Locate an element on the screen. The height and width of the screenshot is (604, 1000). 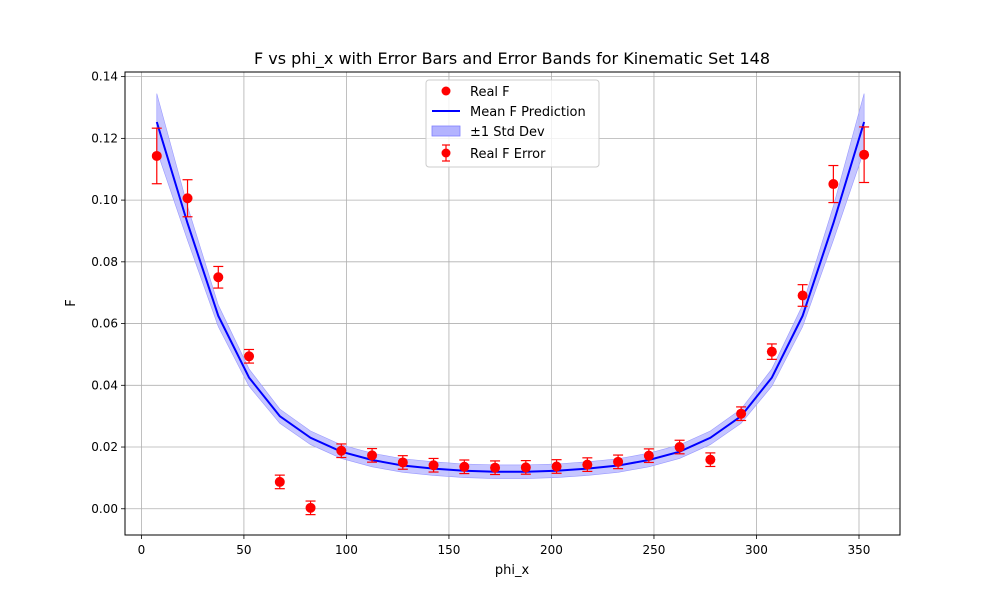
y-axis-label: F is located at coordinates (71, 302).